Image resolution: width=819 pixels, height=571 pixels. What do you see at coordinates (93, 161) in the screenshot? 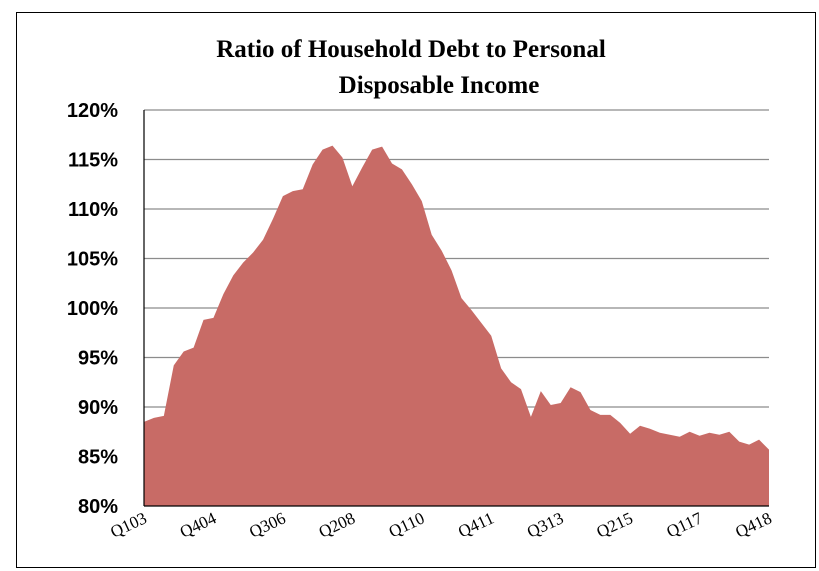
I see `y-tick-label: 115%` at bounding box center [93, 161].